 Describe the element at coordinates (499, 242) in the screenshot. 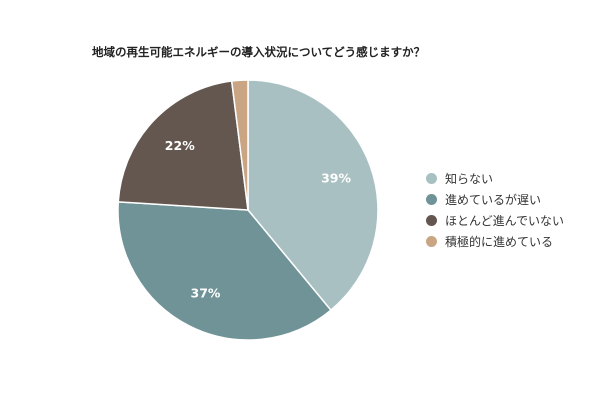

I see `legend-label: 積極的に進めている` at that location.